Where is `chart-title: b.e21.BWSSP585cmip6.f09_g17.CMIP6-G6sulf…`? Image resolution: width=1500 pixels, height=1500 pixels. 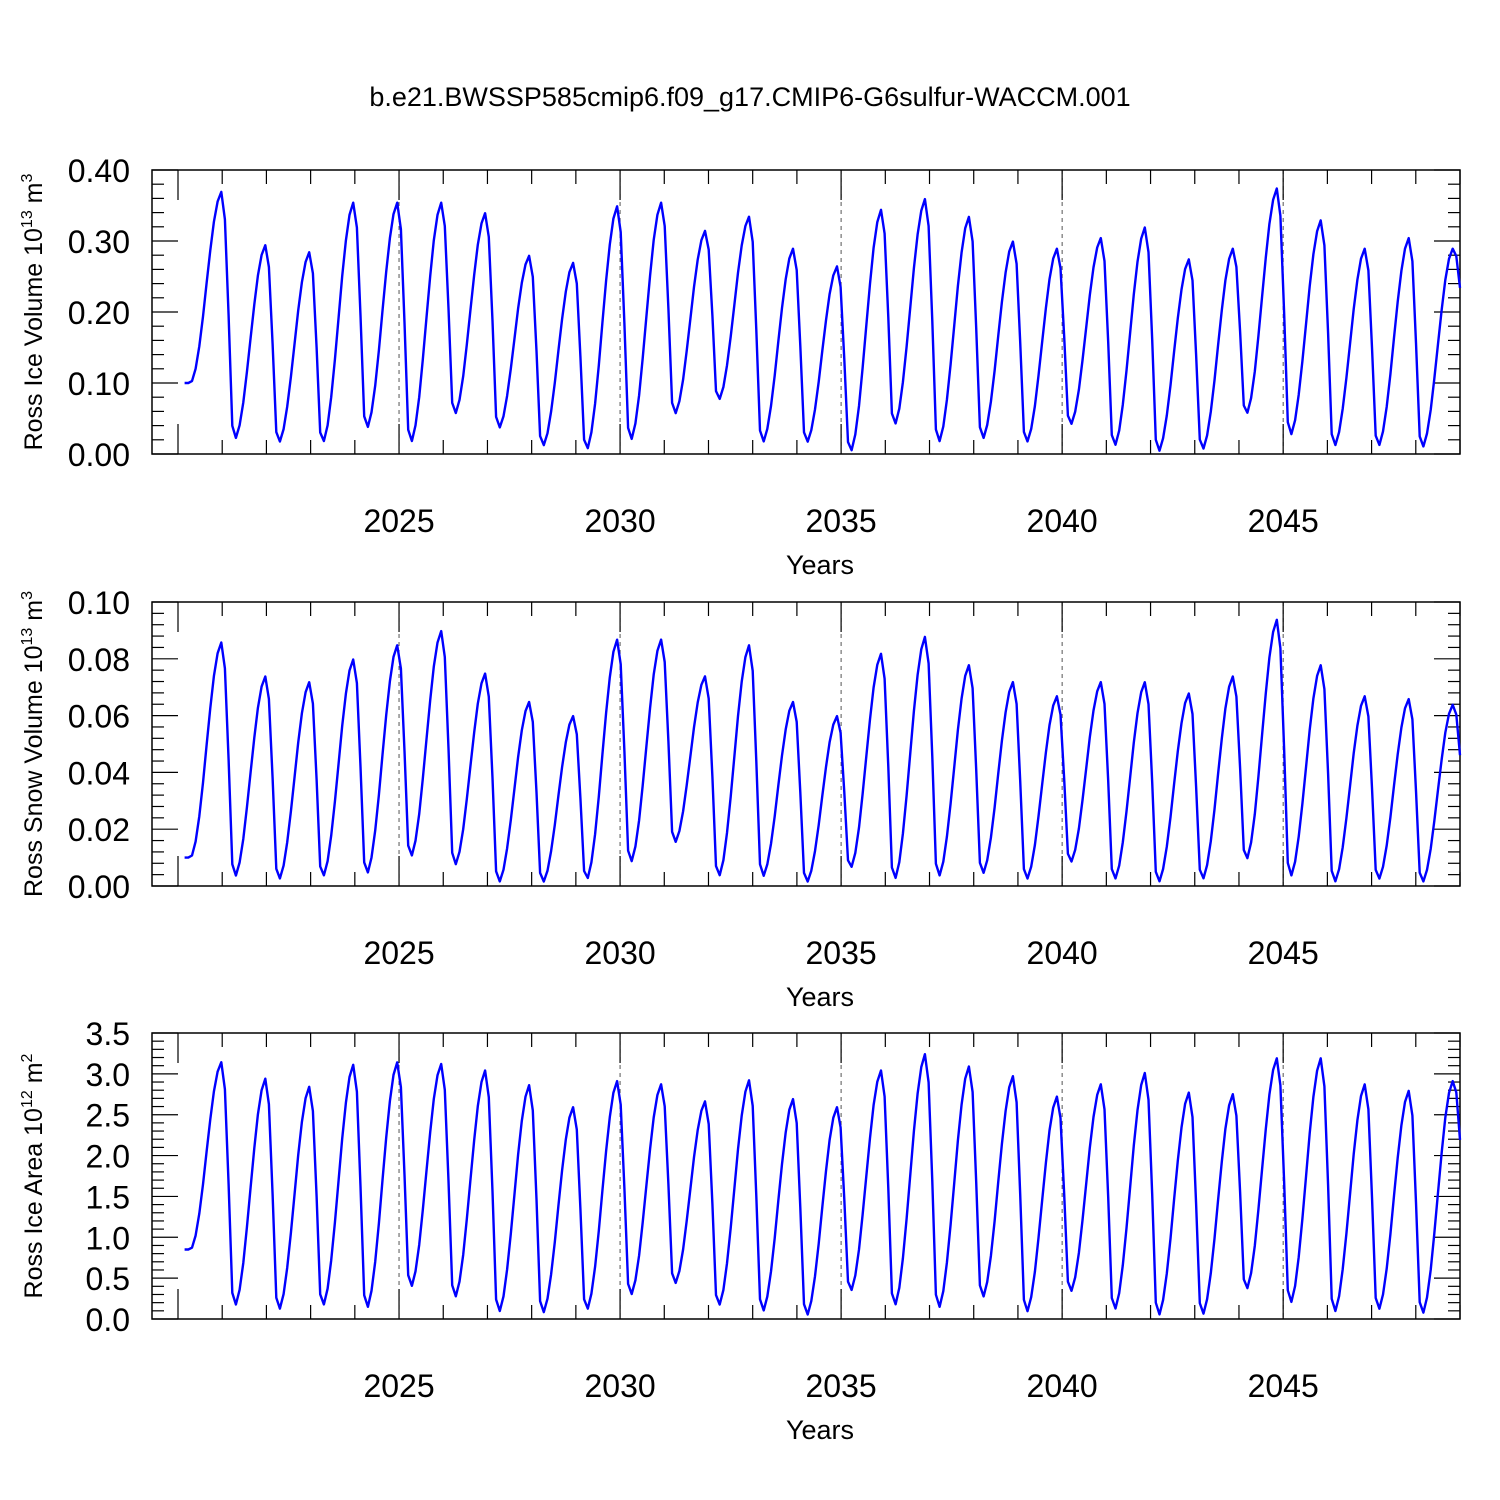
chart-title: b.e21.BWSSP585cmip6.f09_g17.CMIP6-G6sulf… is located at coordinates (749, 97).